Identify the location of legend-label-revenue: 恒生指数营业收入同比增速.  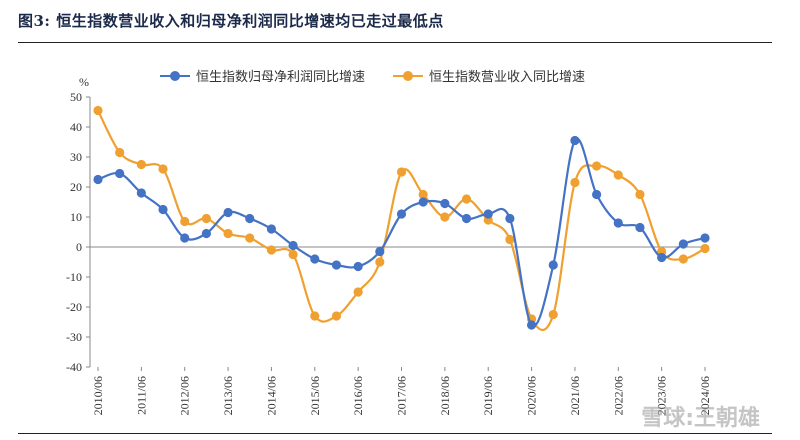
(507, 77).